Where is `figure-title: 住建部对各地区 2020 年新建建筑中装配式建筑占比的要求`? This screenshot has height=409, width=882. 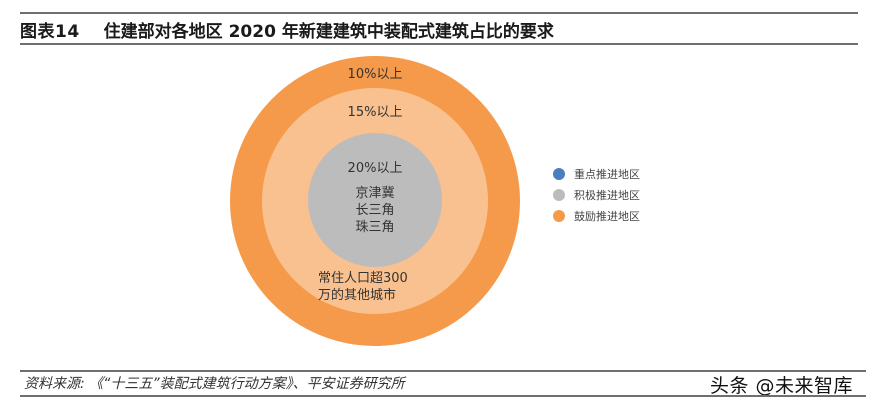 figure-title: 住建部对各地区 2020 年新建建筑中装配式建筑占比的要求 is located at coordinates (328, 31).